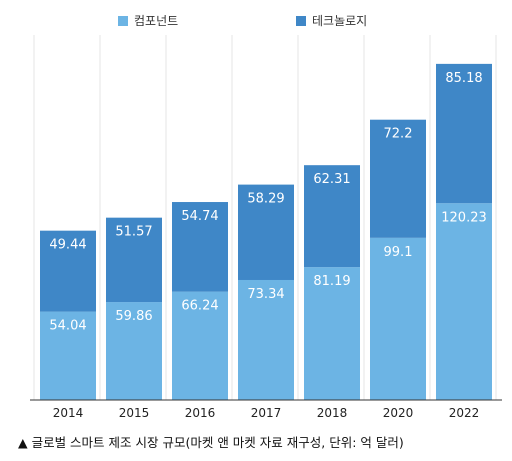 The width and height of the screenshot is (512, 461). I want to click on data-label: 99.1, so click(398, 252).